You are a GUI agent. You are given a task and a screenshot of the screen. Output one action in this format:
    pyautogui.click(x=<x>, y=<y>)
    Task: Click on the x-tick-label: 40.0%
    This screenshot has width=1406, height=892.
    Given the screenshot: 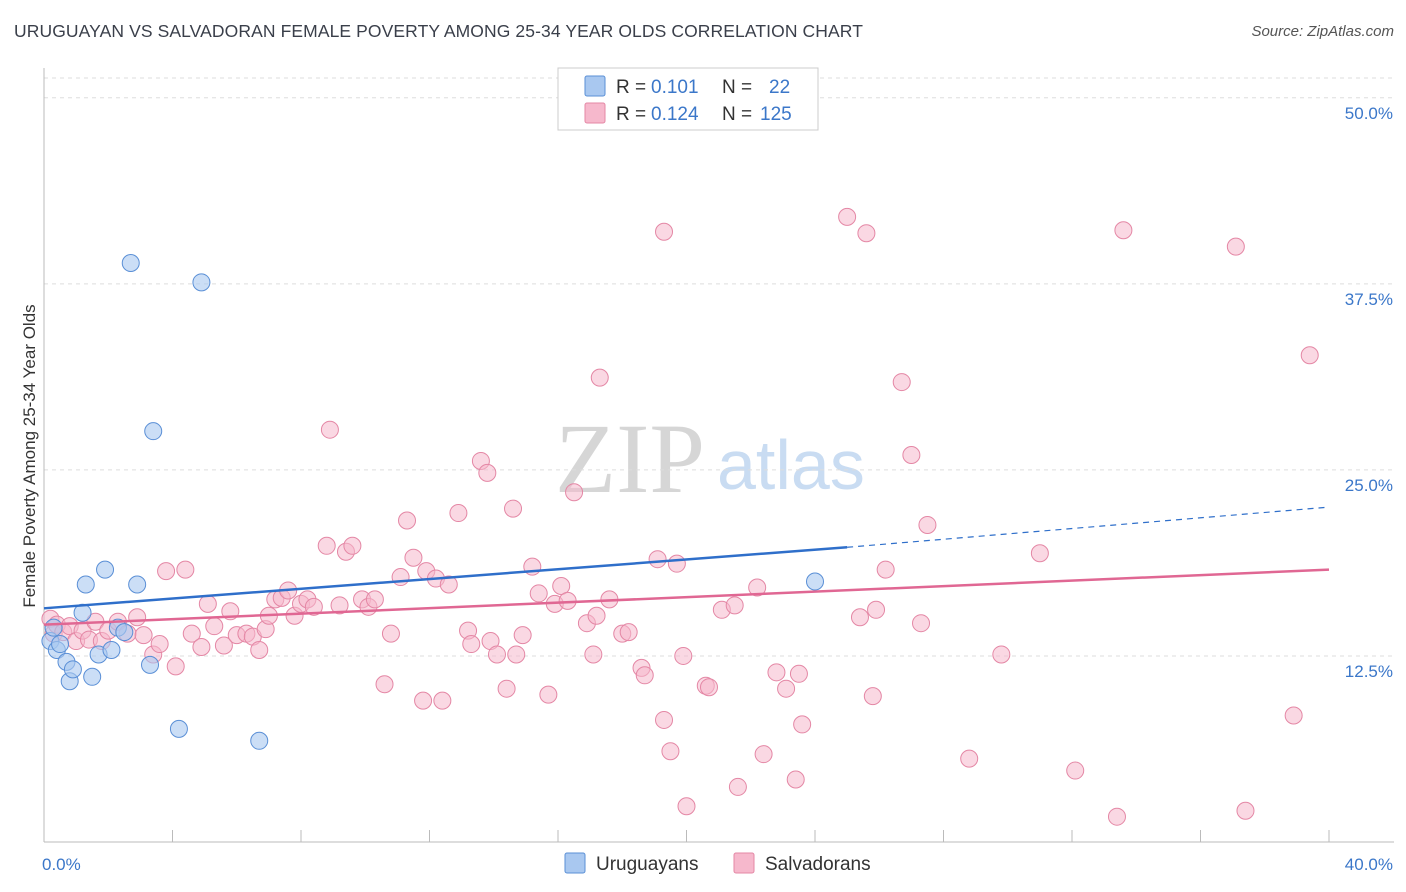 What is the action you would take?
    pyautogui.click(x=1369, y=864)
    